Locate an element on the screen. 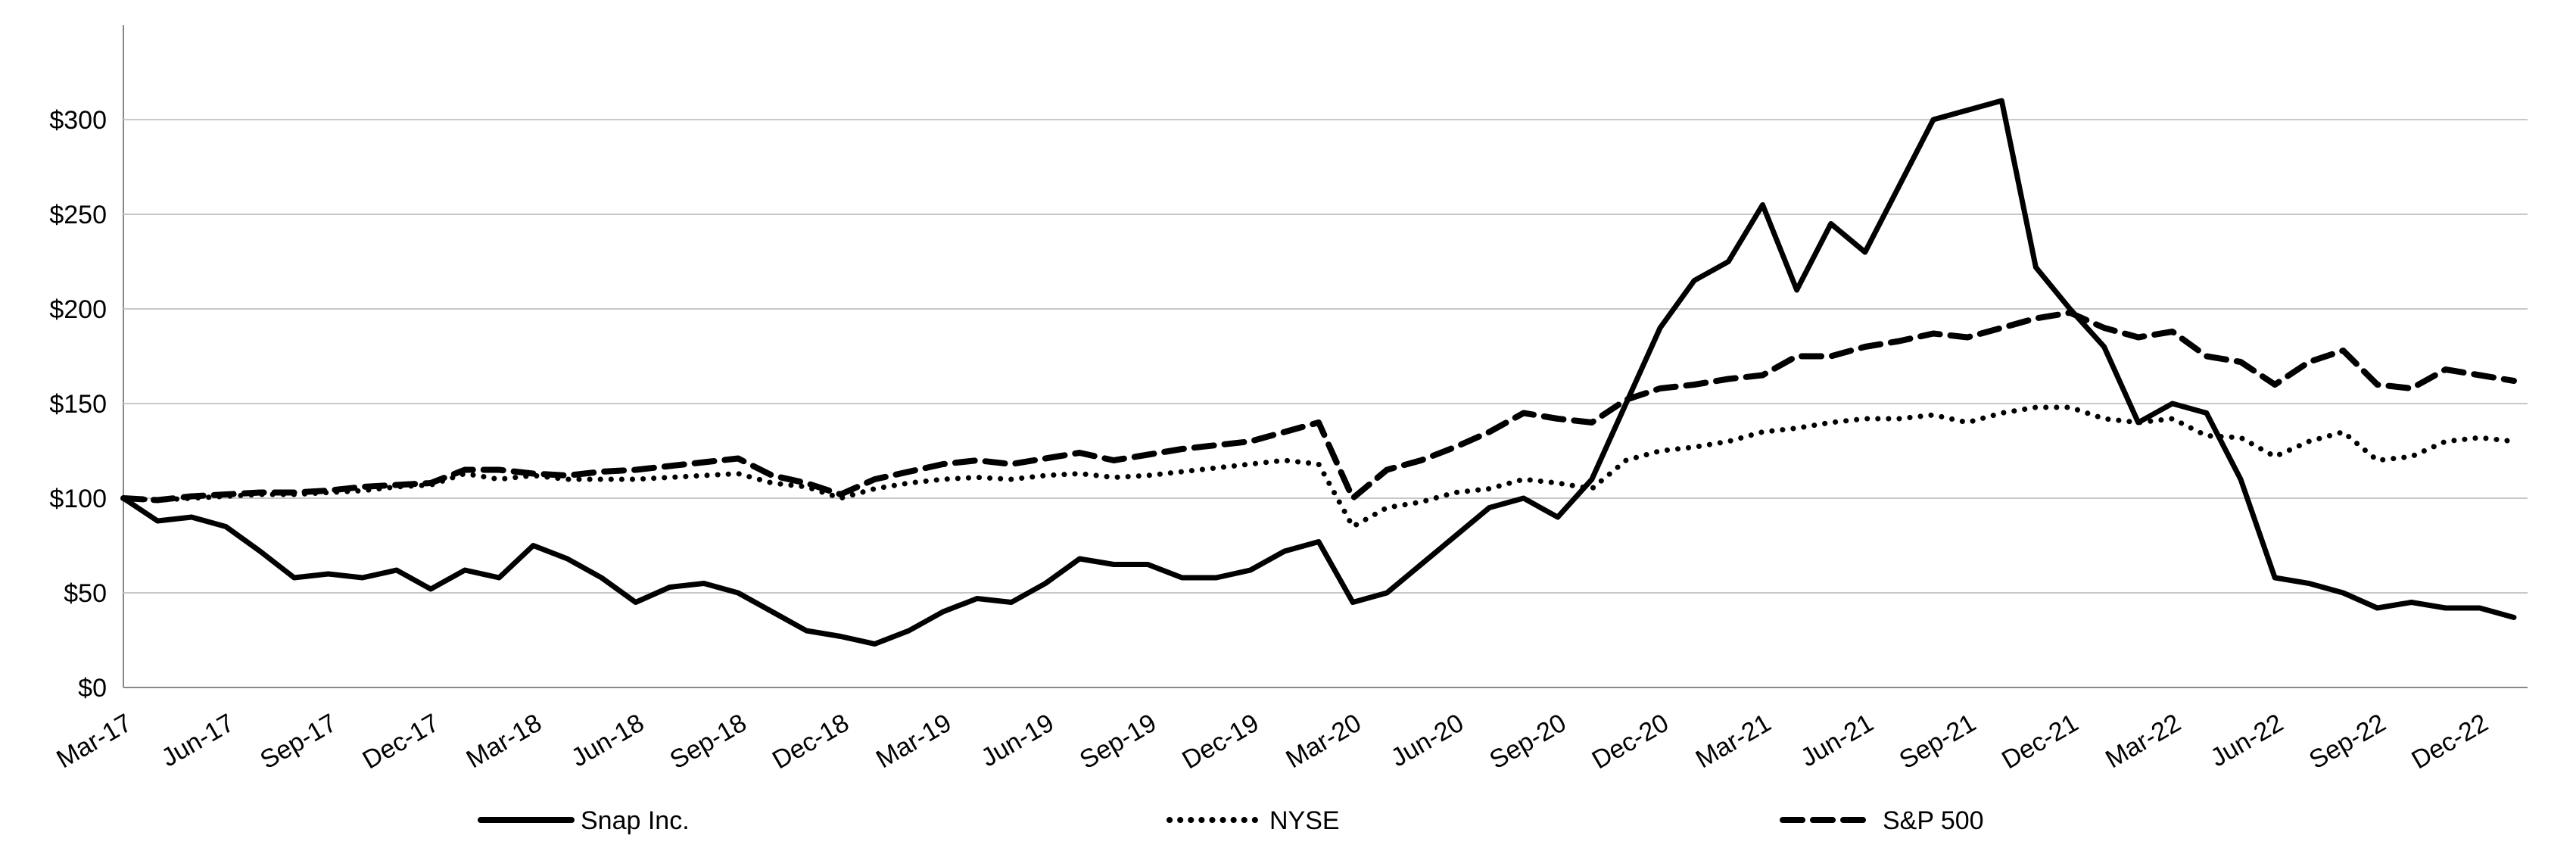 The image size is (2576, 848). x-tick-label: Jun-21 is located at coordinates (1837, 741).